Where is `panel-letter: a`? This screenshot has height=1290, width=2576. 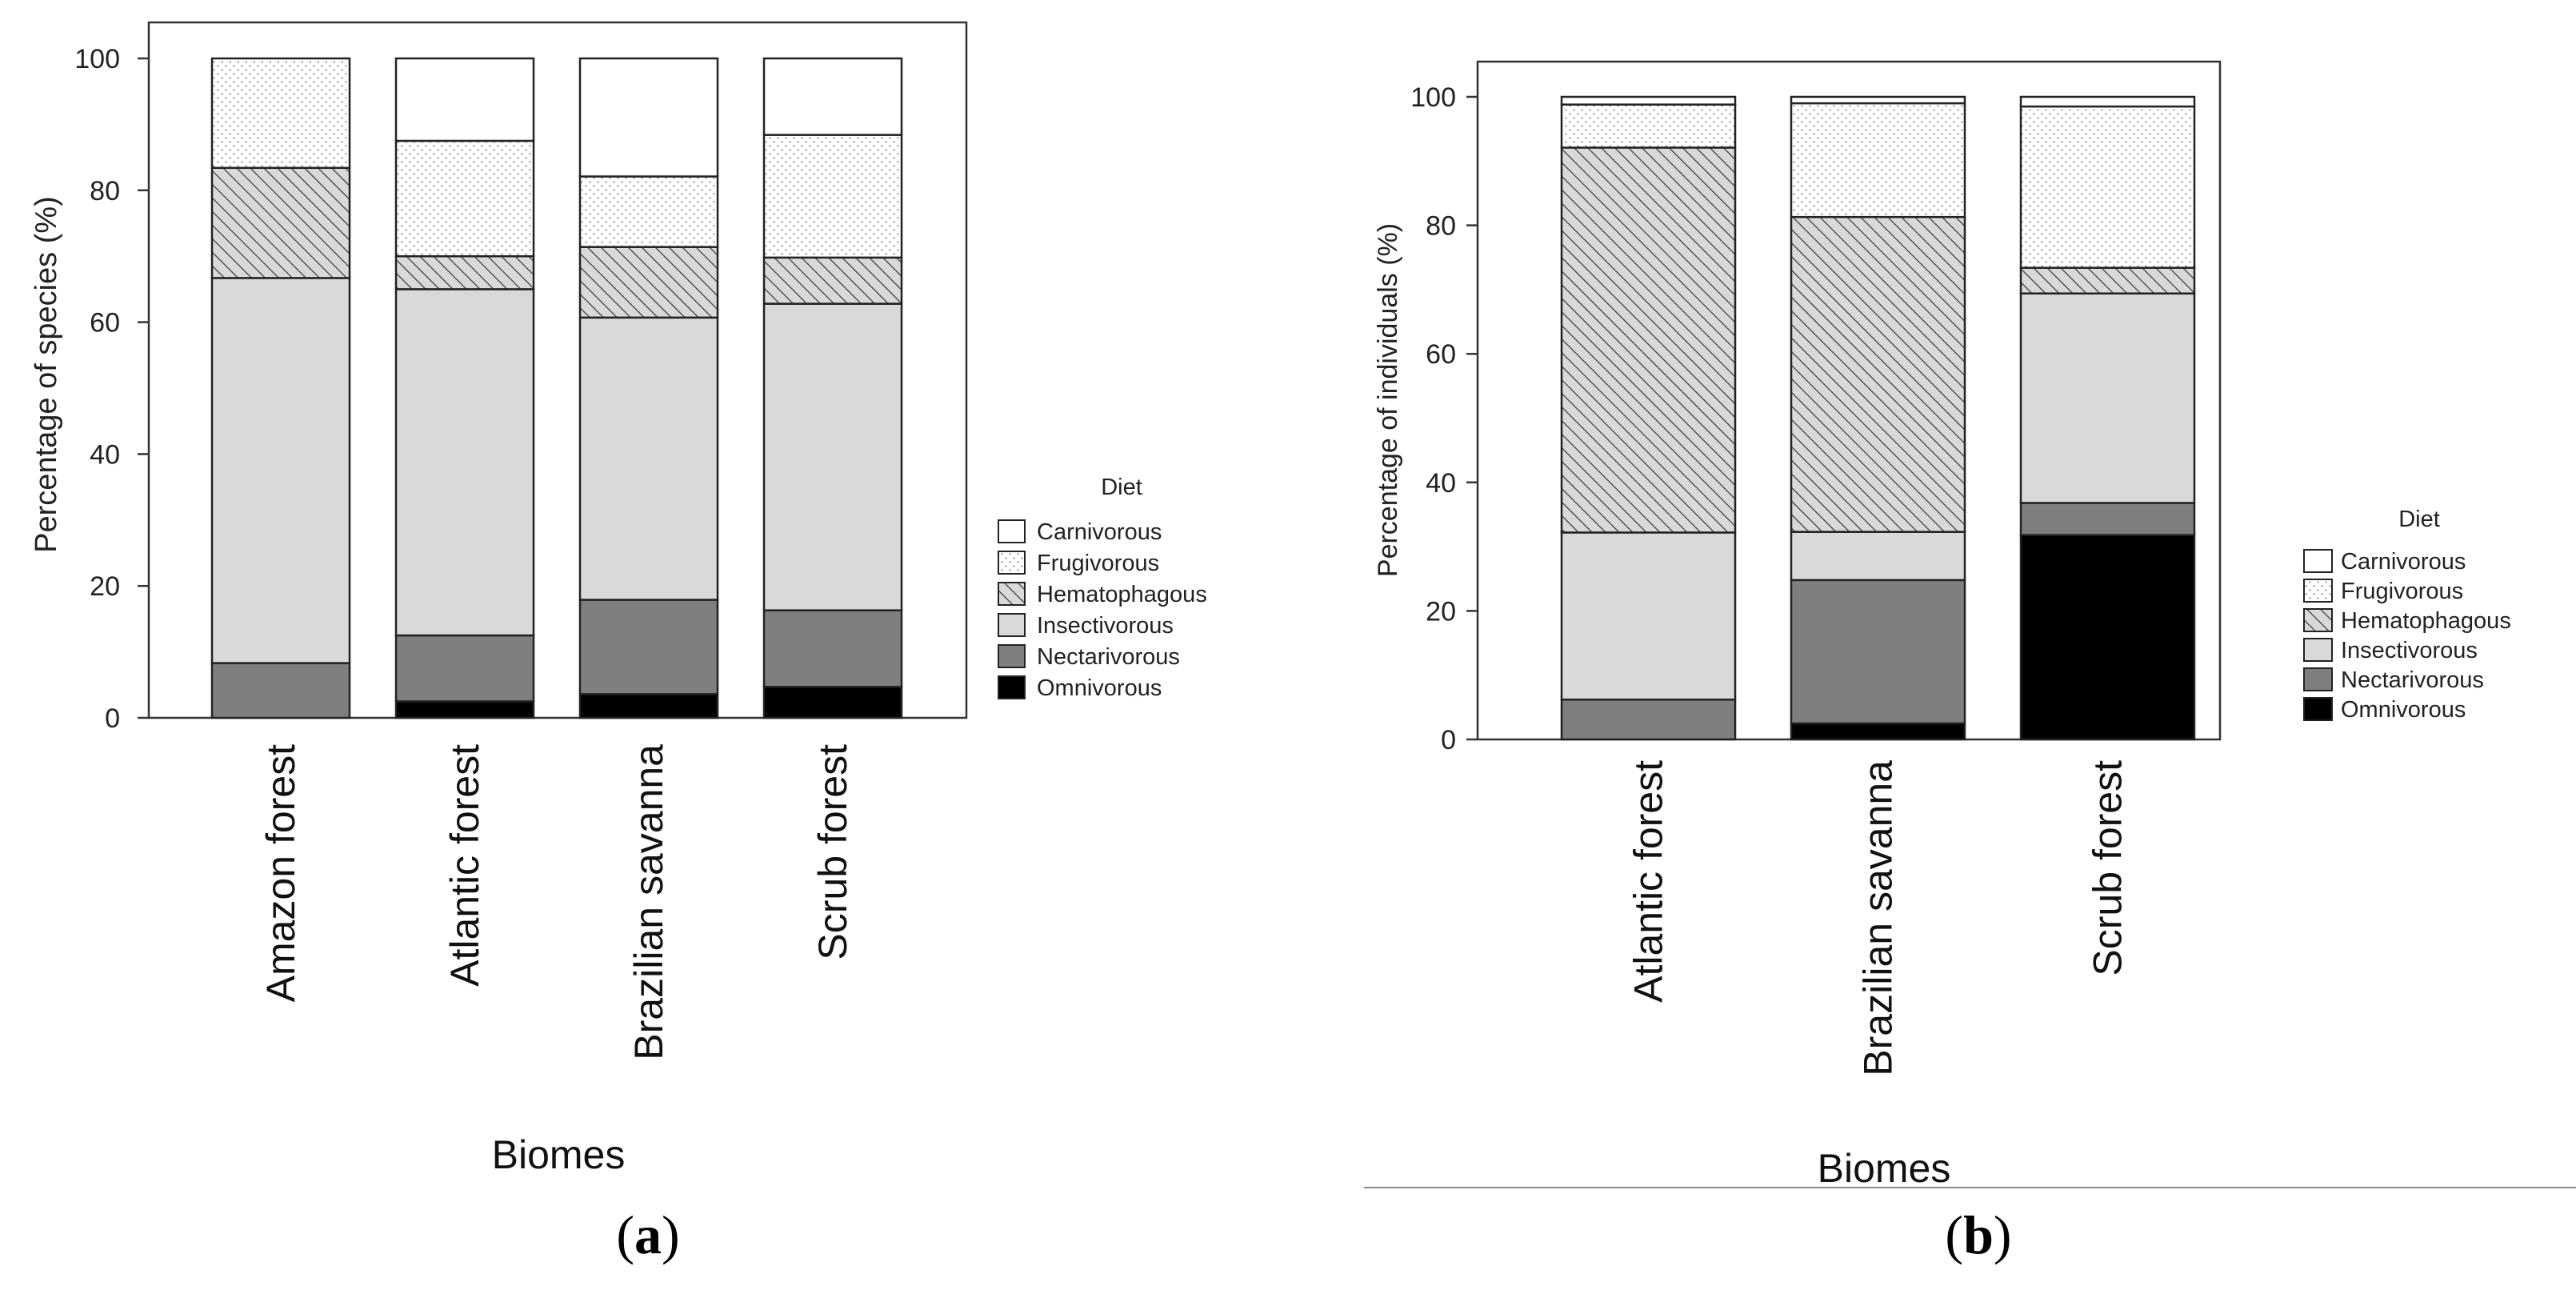
panel-letter: a is located at coordinates (648, 1234).